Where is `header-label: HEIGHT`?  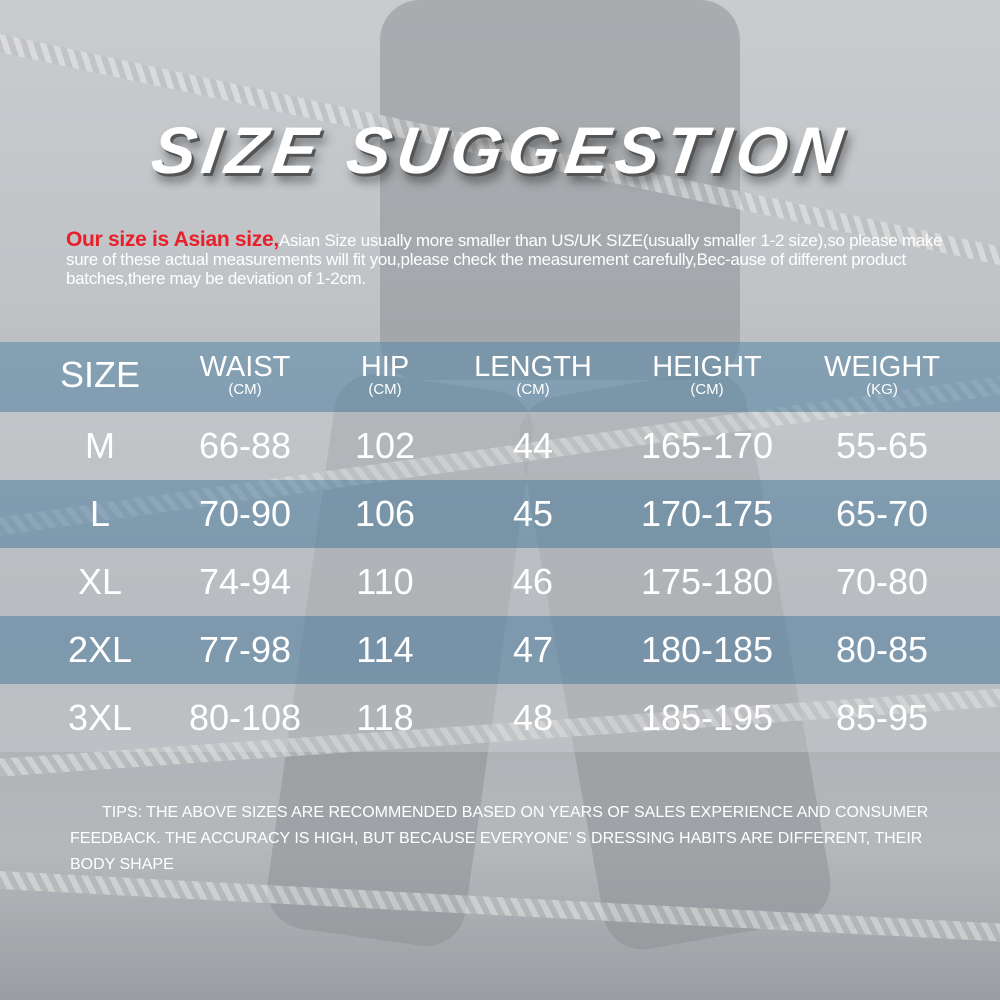
header-label: HEIGHT is located at coordinates (707, 367).